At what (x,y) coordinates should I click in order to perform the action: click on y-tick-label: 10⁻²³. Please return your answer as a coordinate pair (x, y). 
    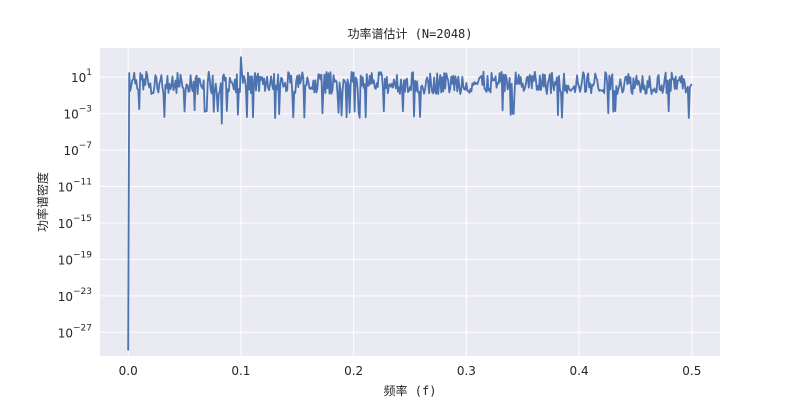
    Looking at the image, I should click on (75, 295).